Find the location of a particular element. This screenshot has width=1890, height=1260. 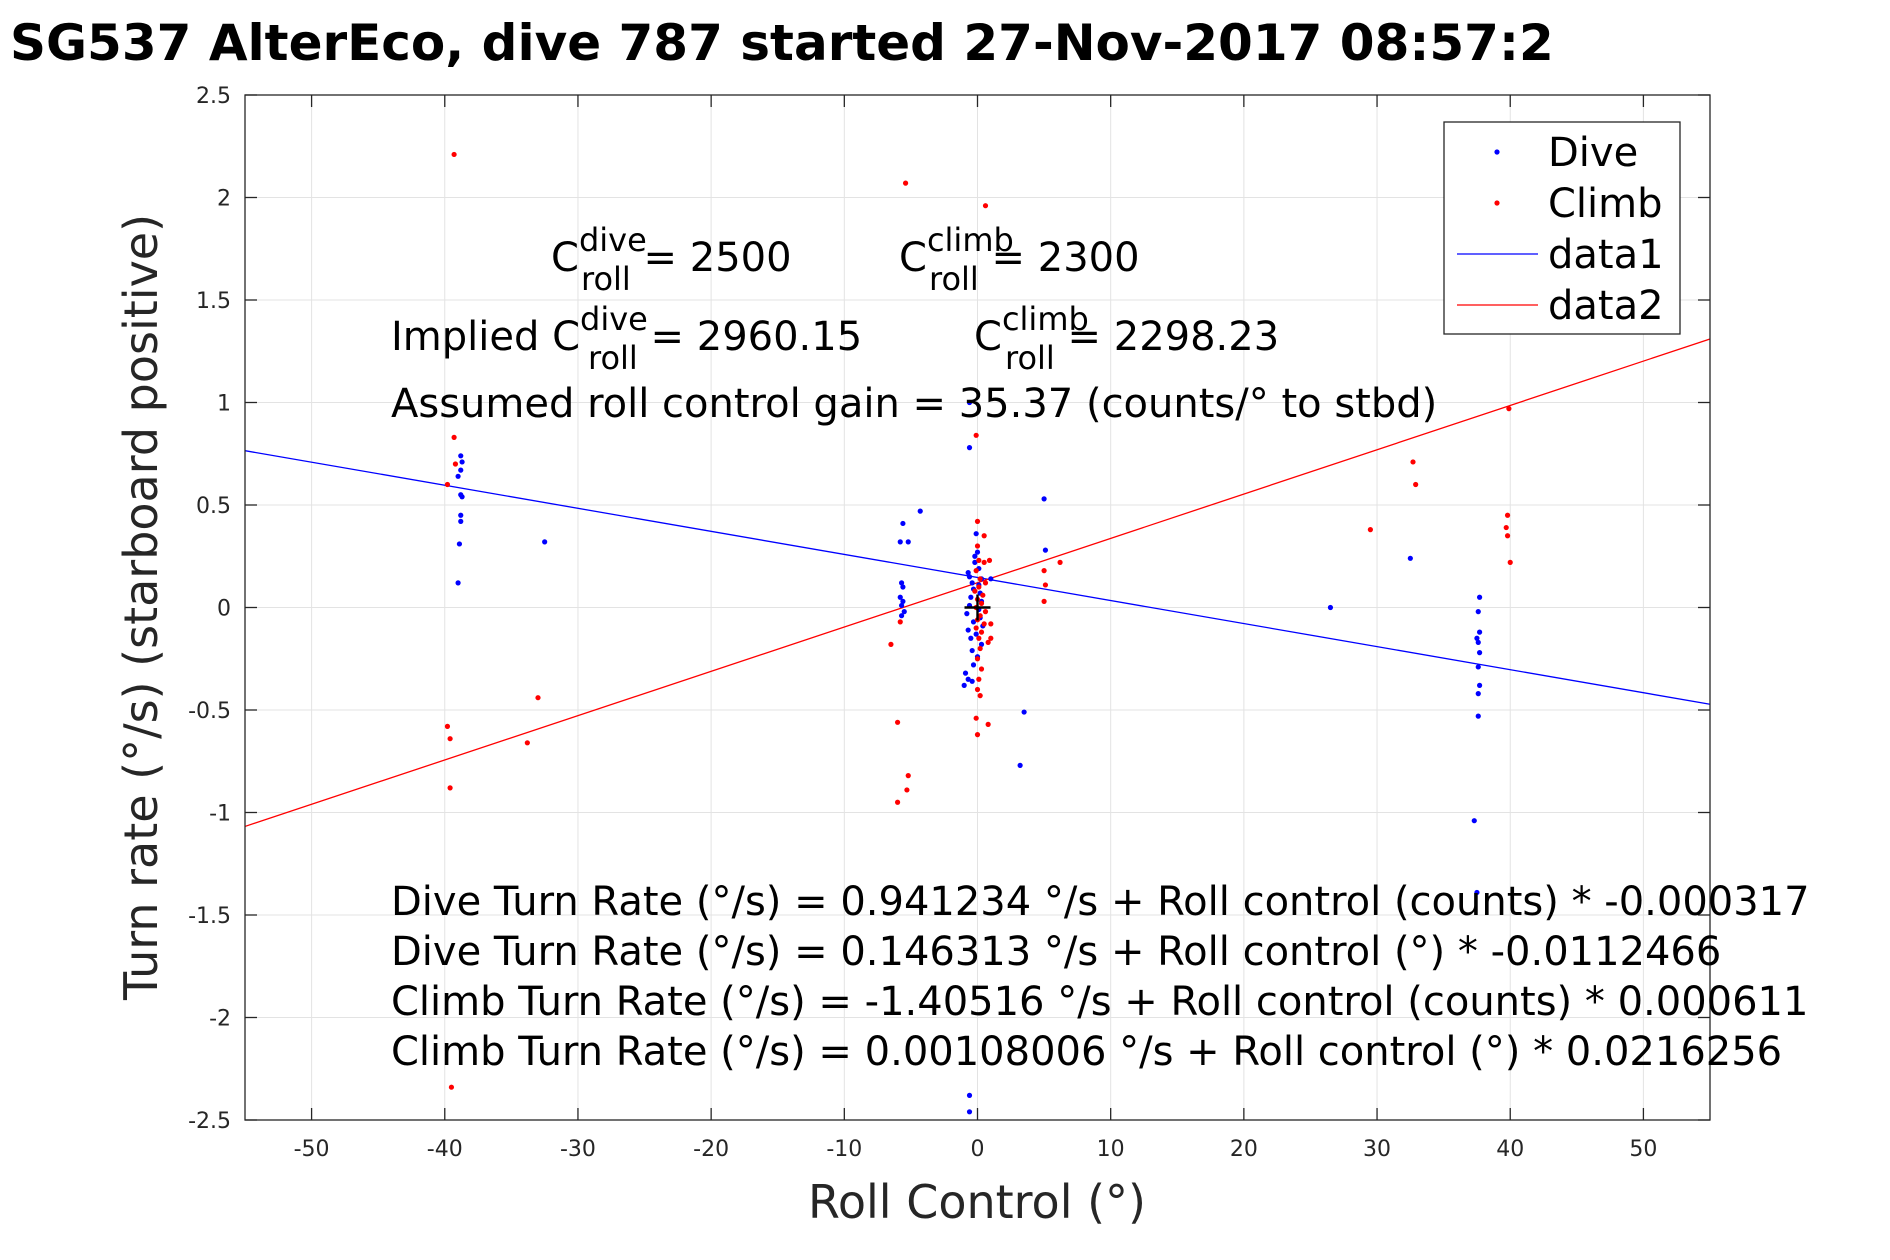

y-tick-label: -2.5 is located at coordinates (209, 1121).